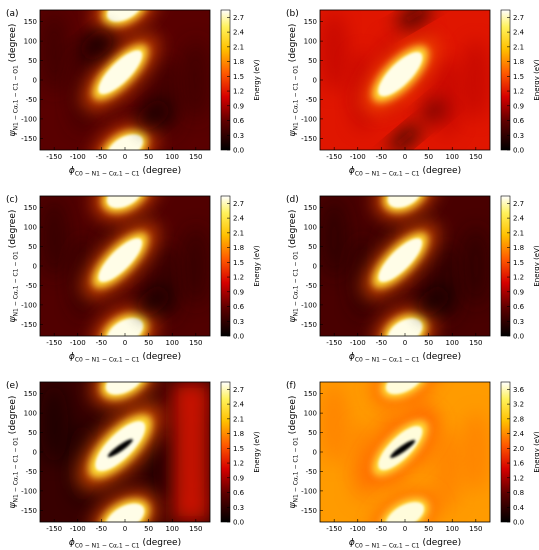 Image resolution: width=539 pixels, height=550 pixels. What do you see at coordinates (519, 464) in the screenshot?
I see `colorbar-tick-label: 1.6` at bounding box center [519, 464].